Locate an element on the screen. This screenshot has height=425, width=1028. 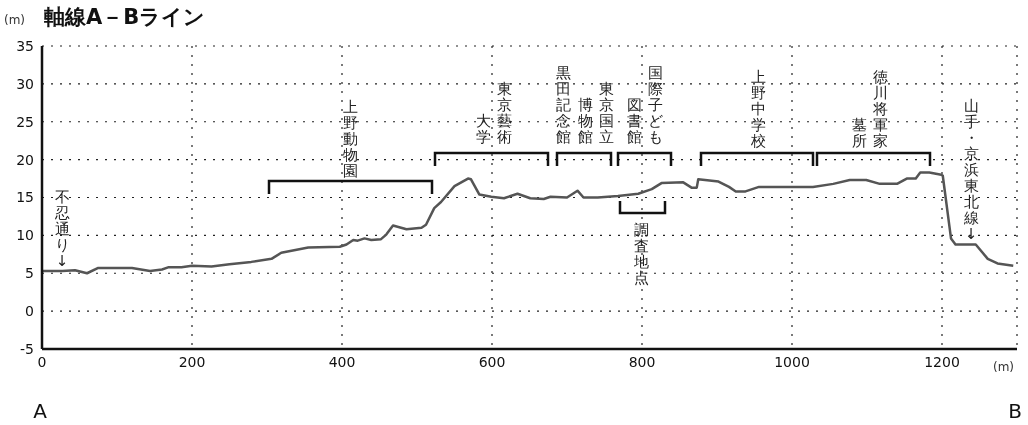
chart-title: 軸線A－Bライン is located at coordinates (125, 17).